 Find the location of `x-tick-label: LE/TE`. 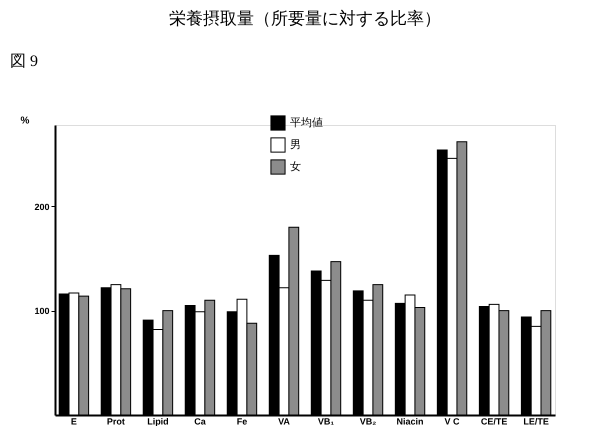

x-tick-label: LE/TE is located at coordinates (536, 421).